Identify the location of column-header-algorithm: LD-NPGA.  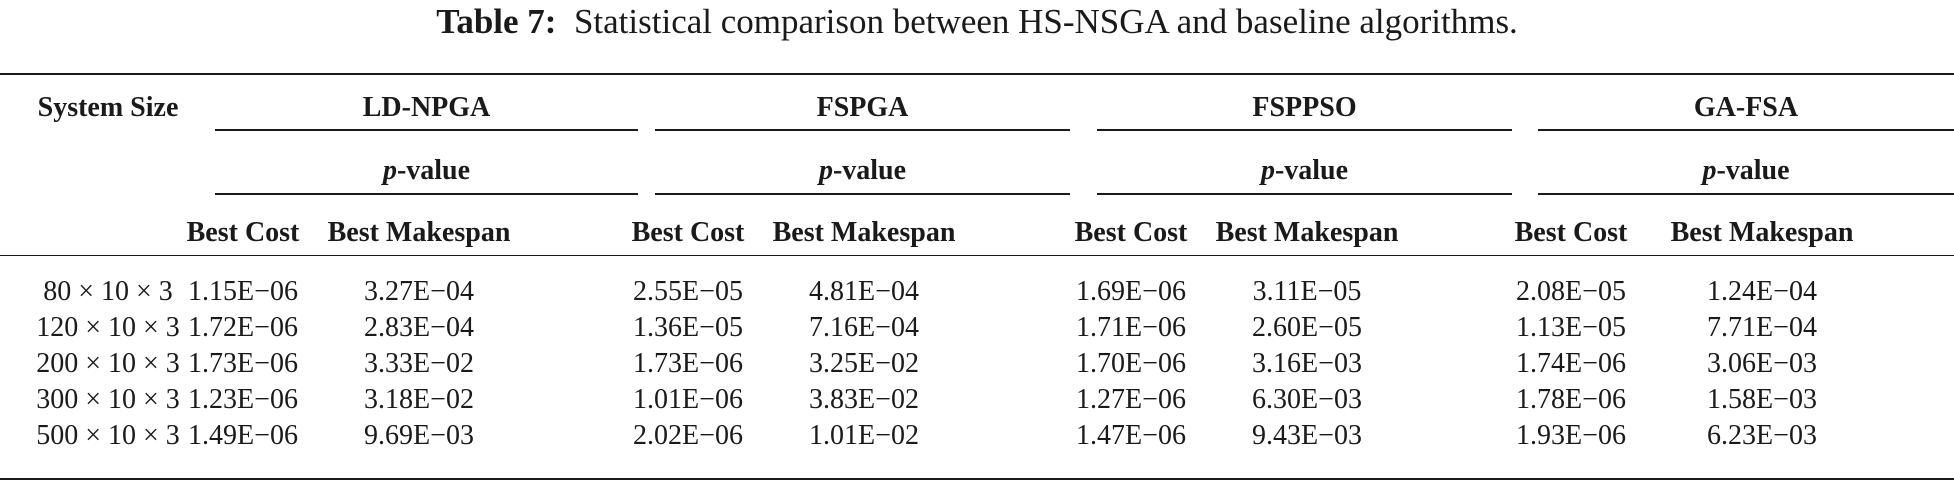
(426, 107).